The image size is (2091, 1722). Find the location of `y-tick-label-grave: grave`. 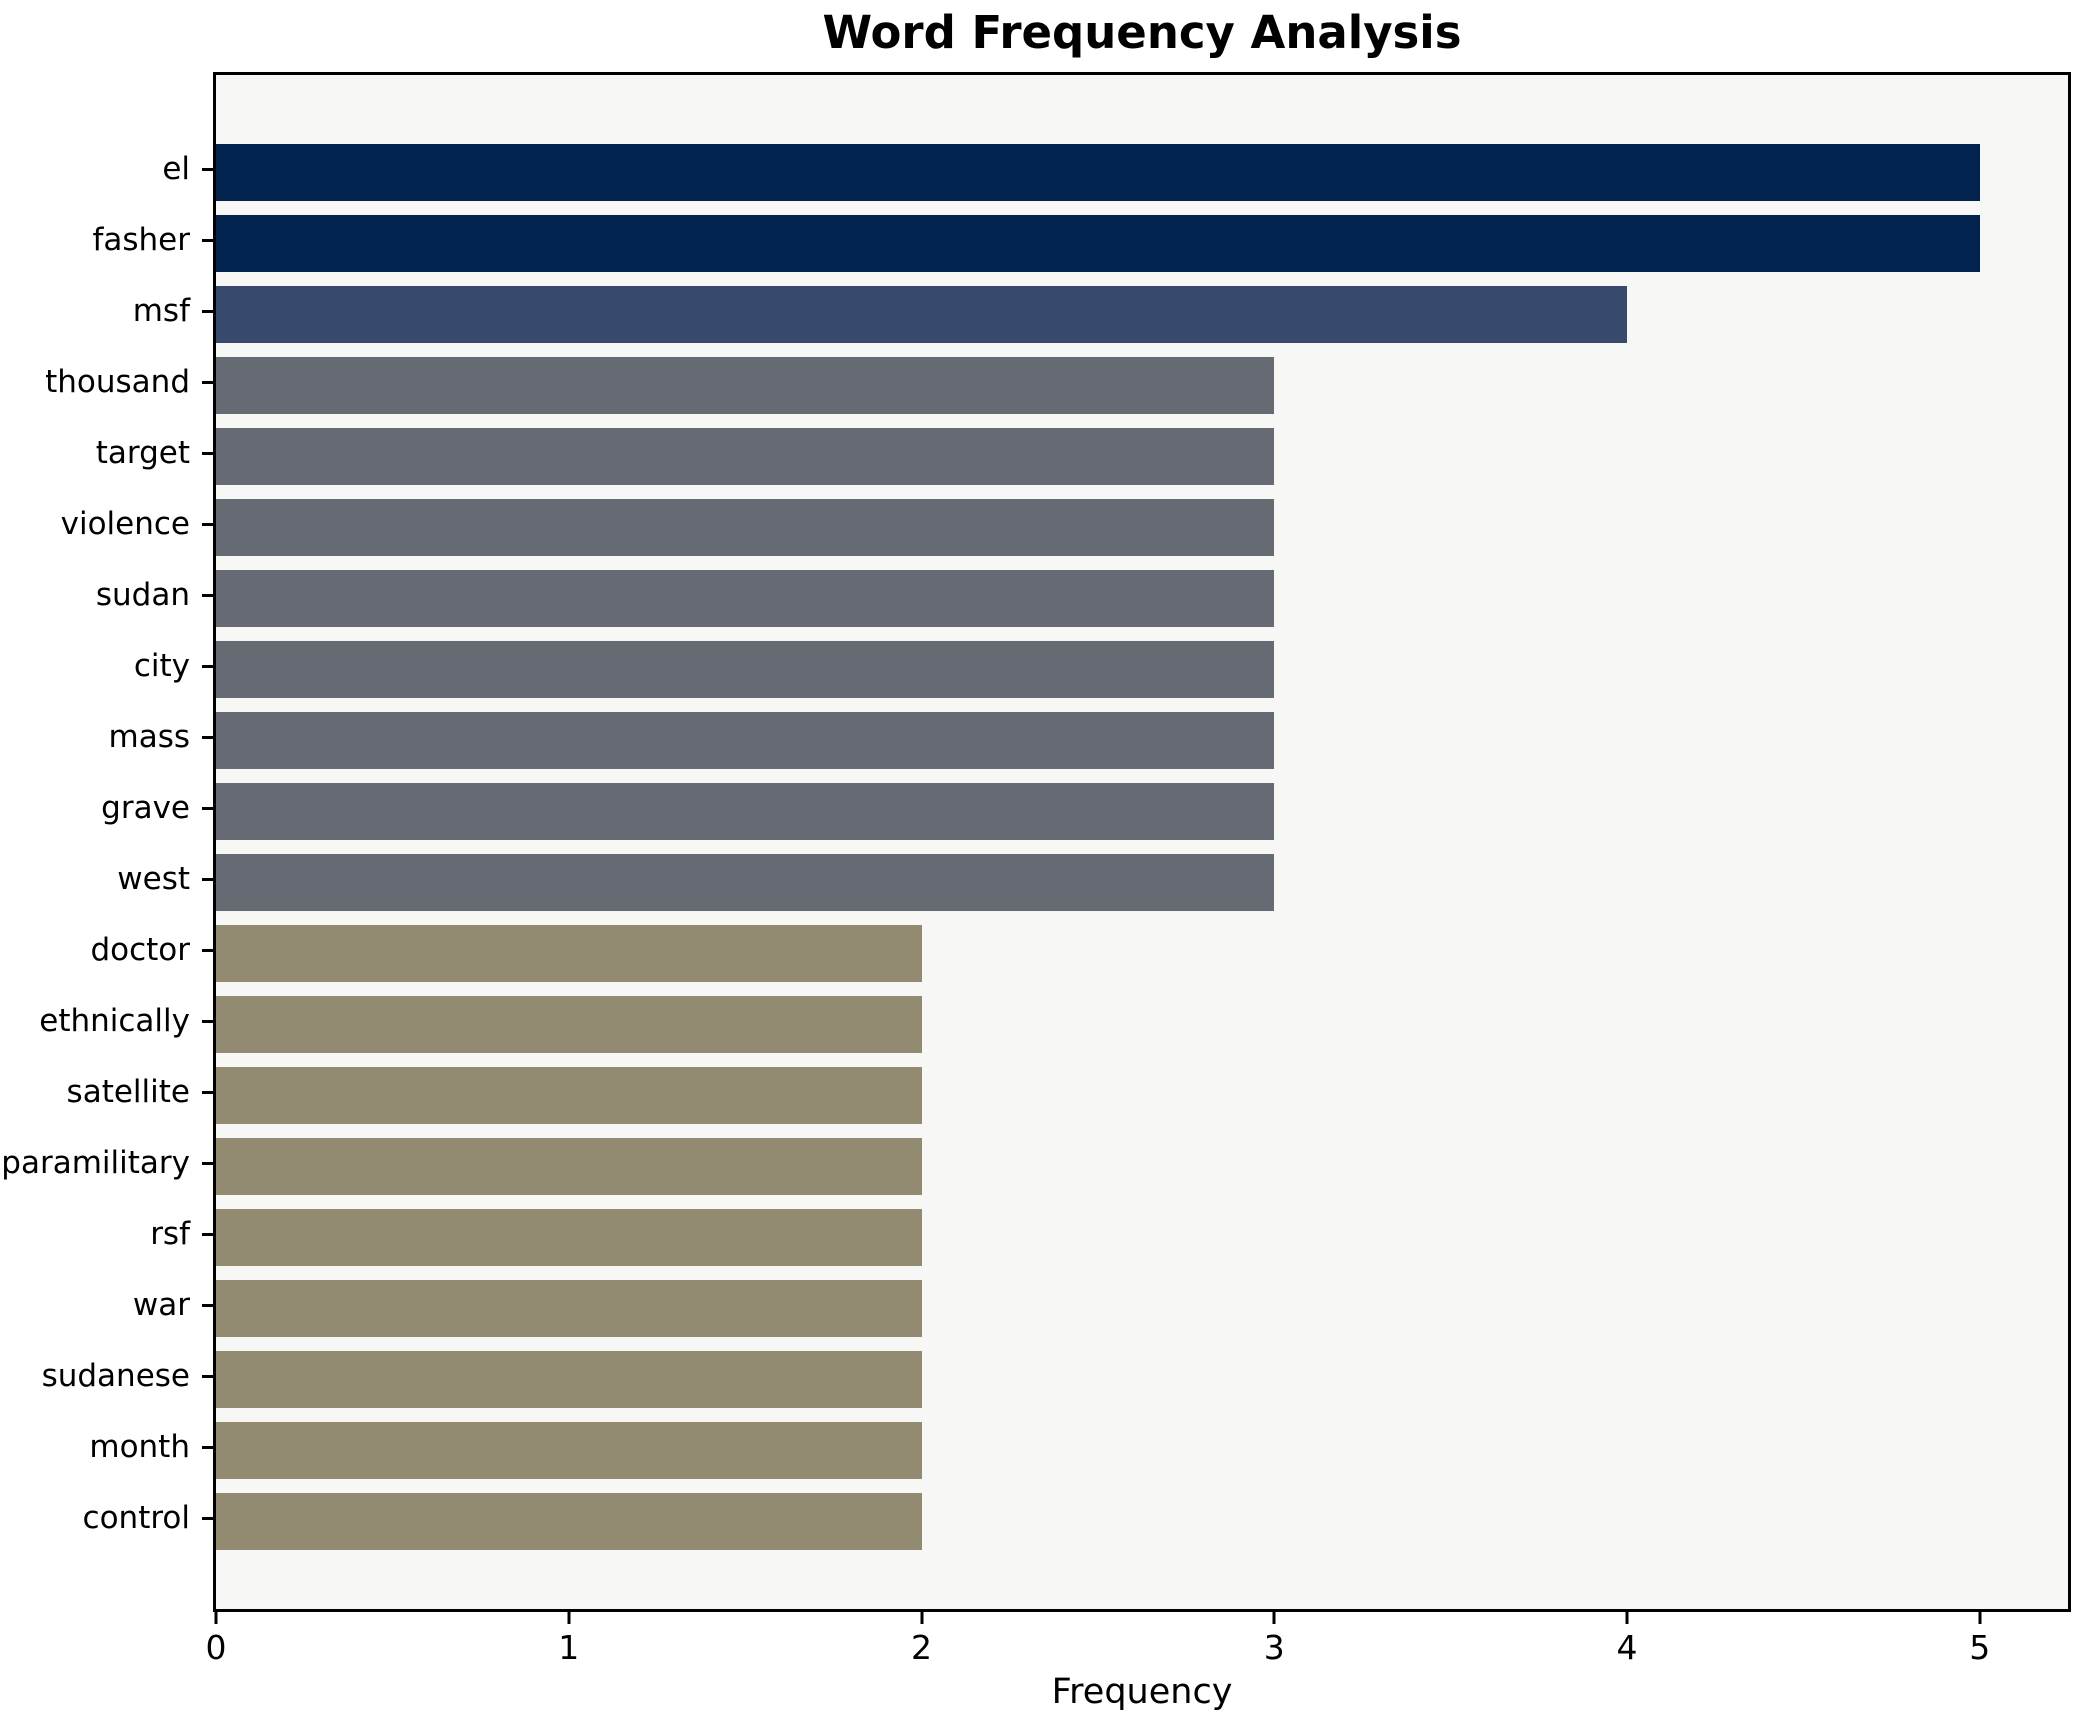

y-tick-label-grave: grave is located at coordinates (145, 808).